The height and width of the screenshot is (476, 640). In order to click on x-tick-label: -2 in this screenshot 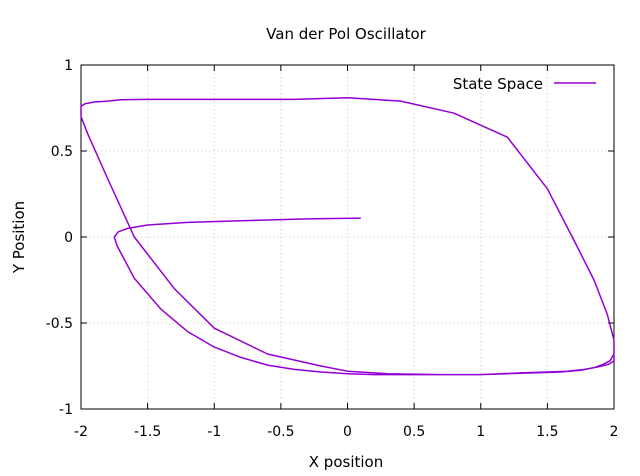, I will do `click(81, 432)`.